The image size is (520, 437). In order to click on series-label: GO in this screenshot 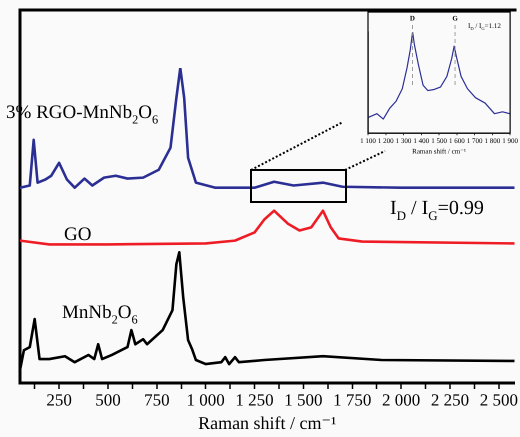, I will do `click(78, 234)`.